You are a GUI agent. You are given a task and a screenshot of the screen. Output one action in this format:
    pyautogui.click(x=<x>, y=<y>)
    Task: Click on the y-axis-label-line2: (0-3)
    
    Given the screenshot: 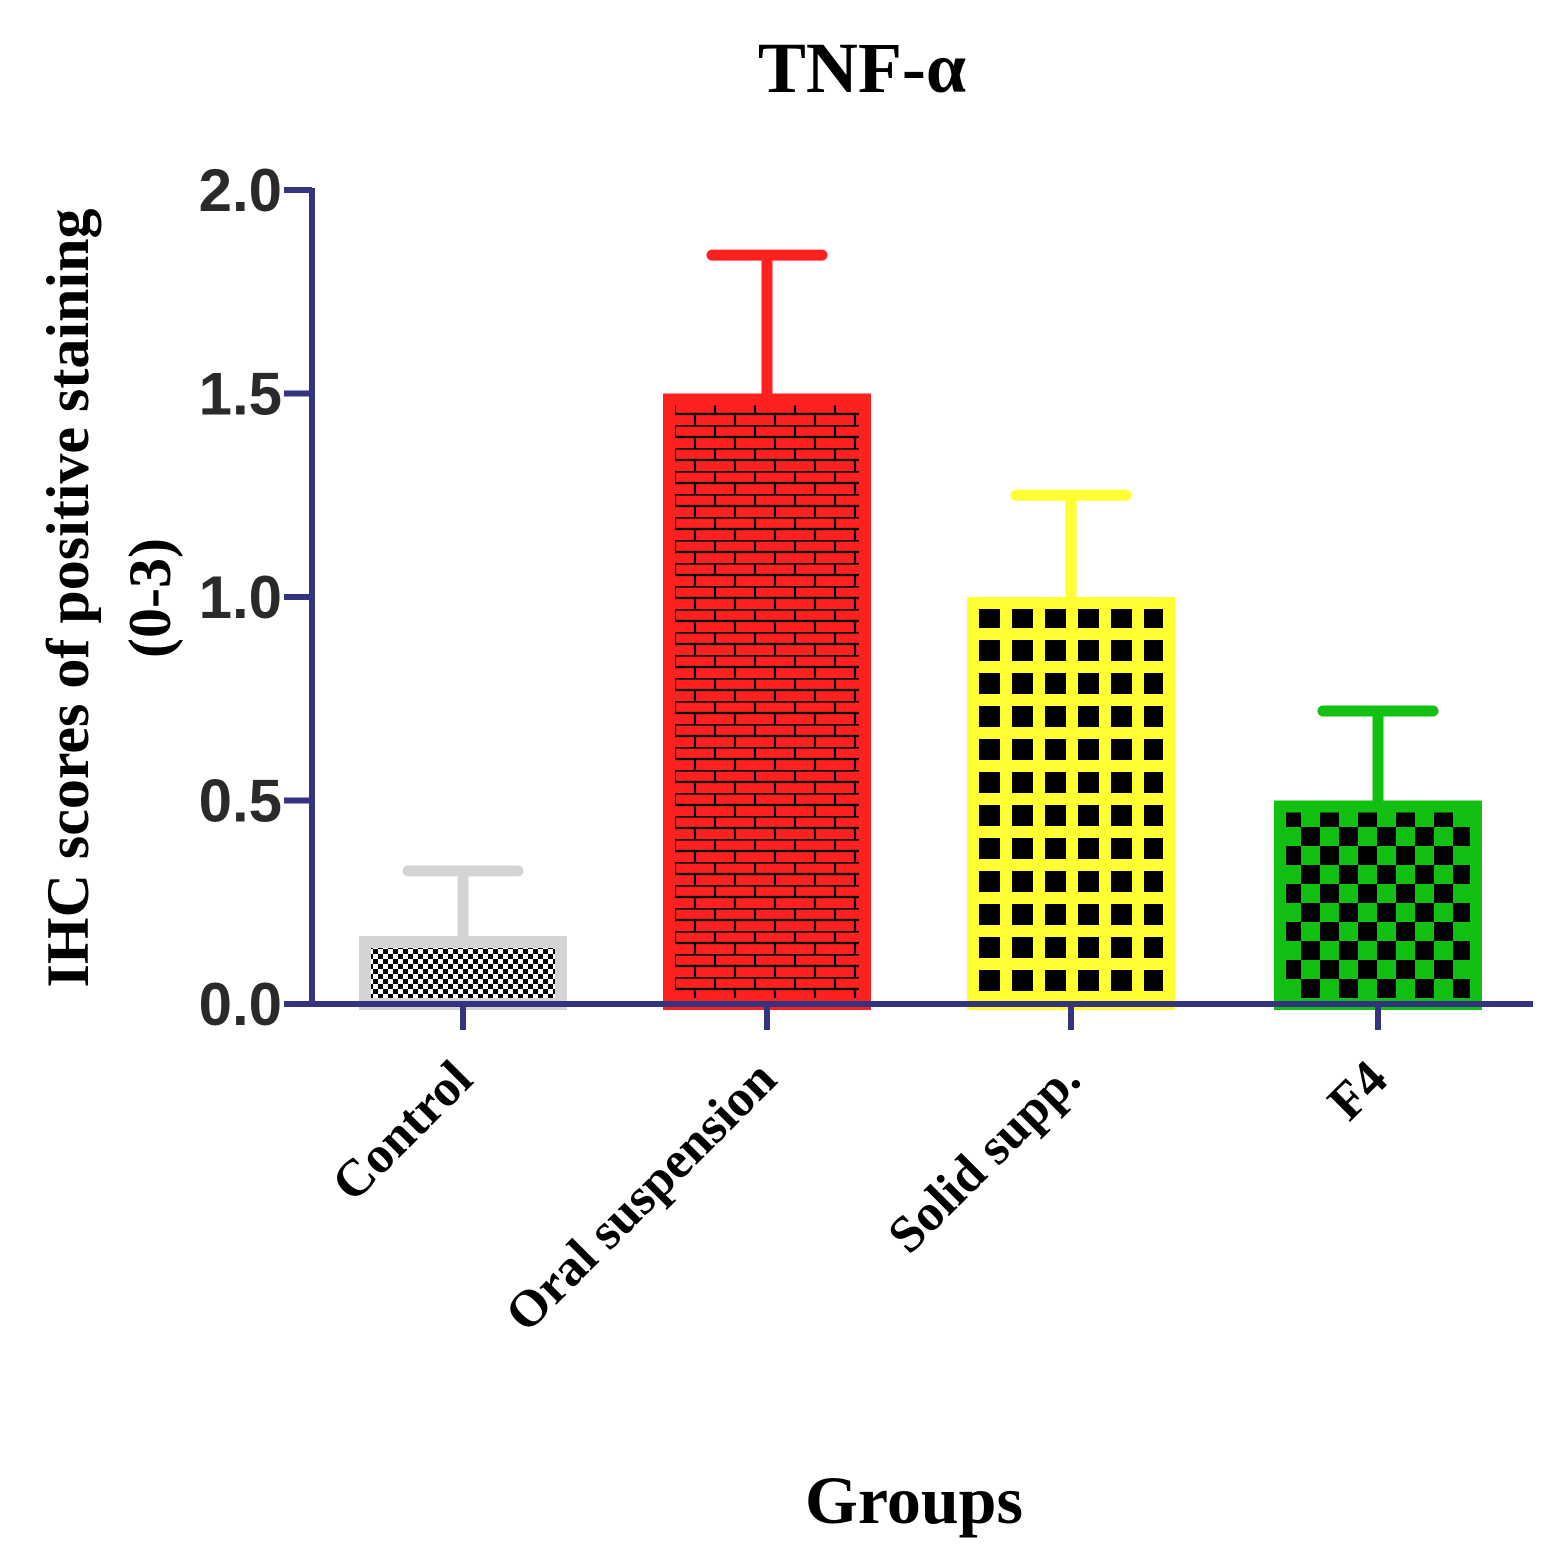 What is the action you would take?
    pyautogui.click(x=150, y=598)
    